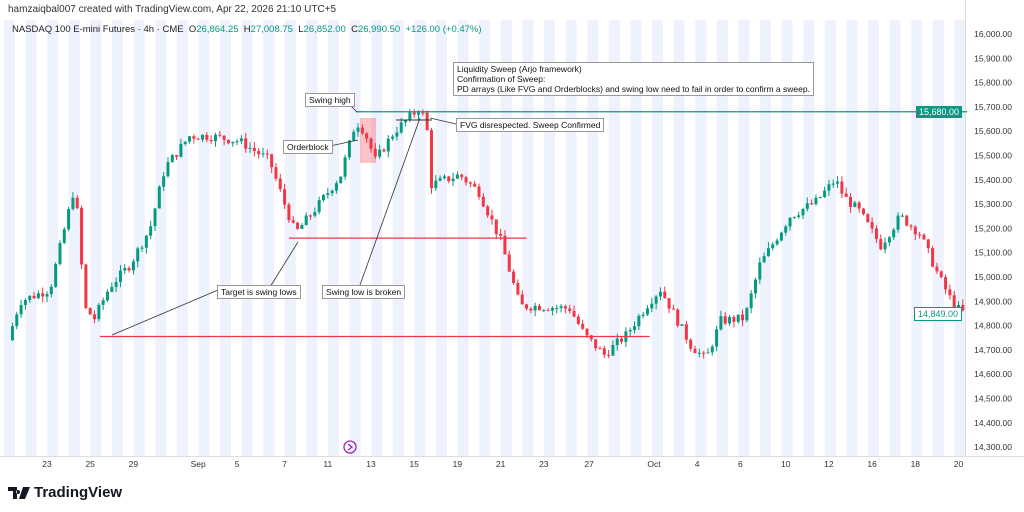 This screenshot has width=1024, height=512. Describe the element at coordinates (368, 140) in the screenshot. I see `orderblock-zone` at that location.